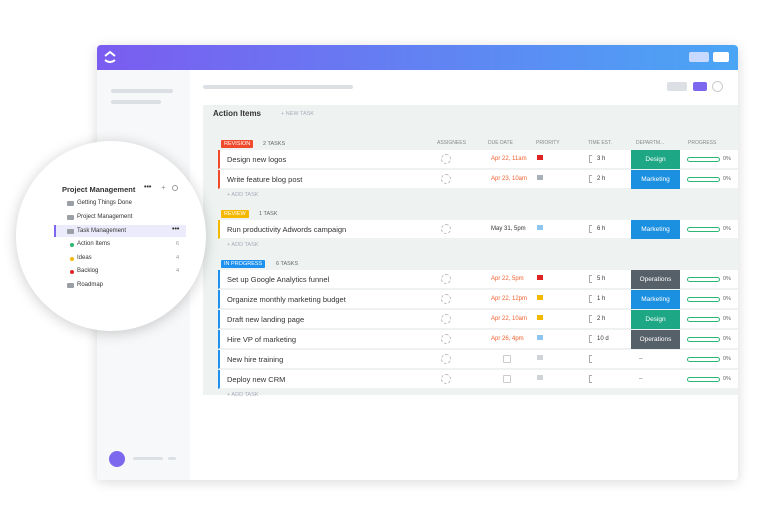  I want to click on item-count: 6, so click(178, 244).